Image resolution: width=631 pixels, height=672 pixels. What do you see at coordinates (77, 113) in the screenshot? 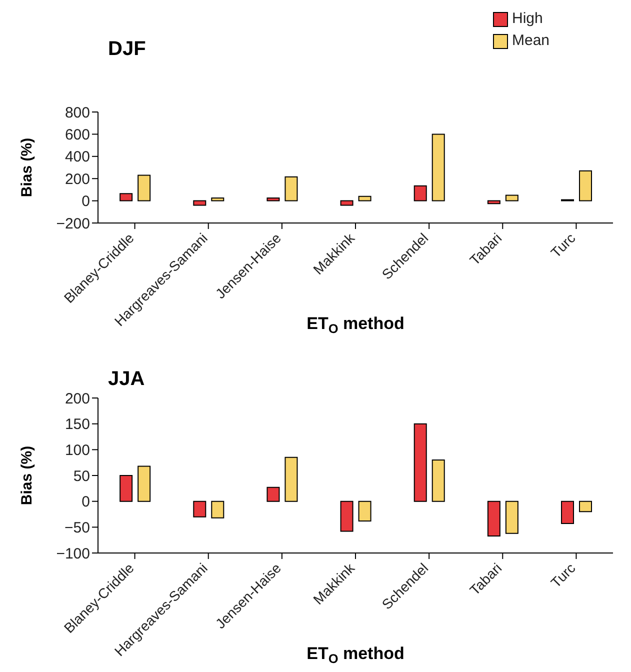
I see `y-tick-label: 800` at bounding box center [77, 113].